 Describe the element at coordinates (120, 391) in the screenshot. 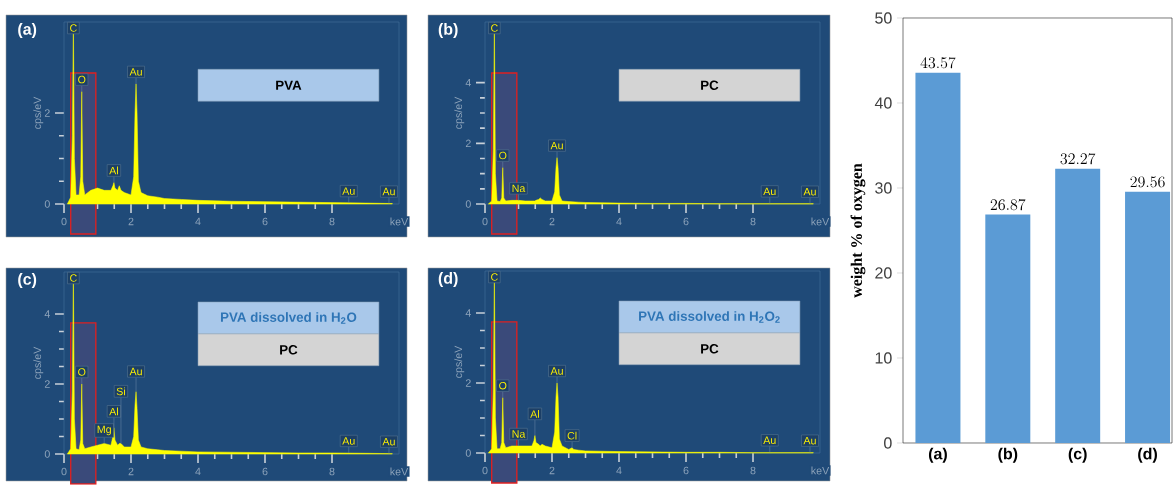

I see `annotation: Si` at that location.